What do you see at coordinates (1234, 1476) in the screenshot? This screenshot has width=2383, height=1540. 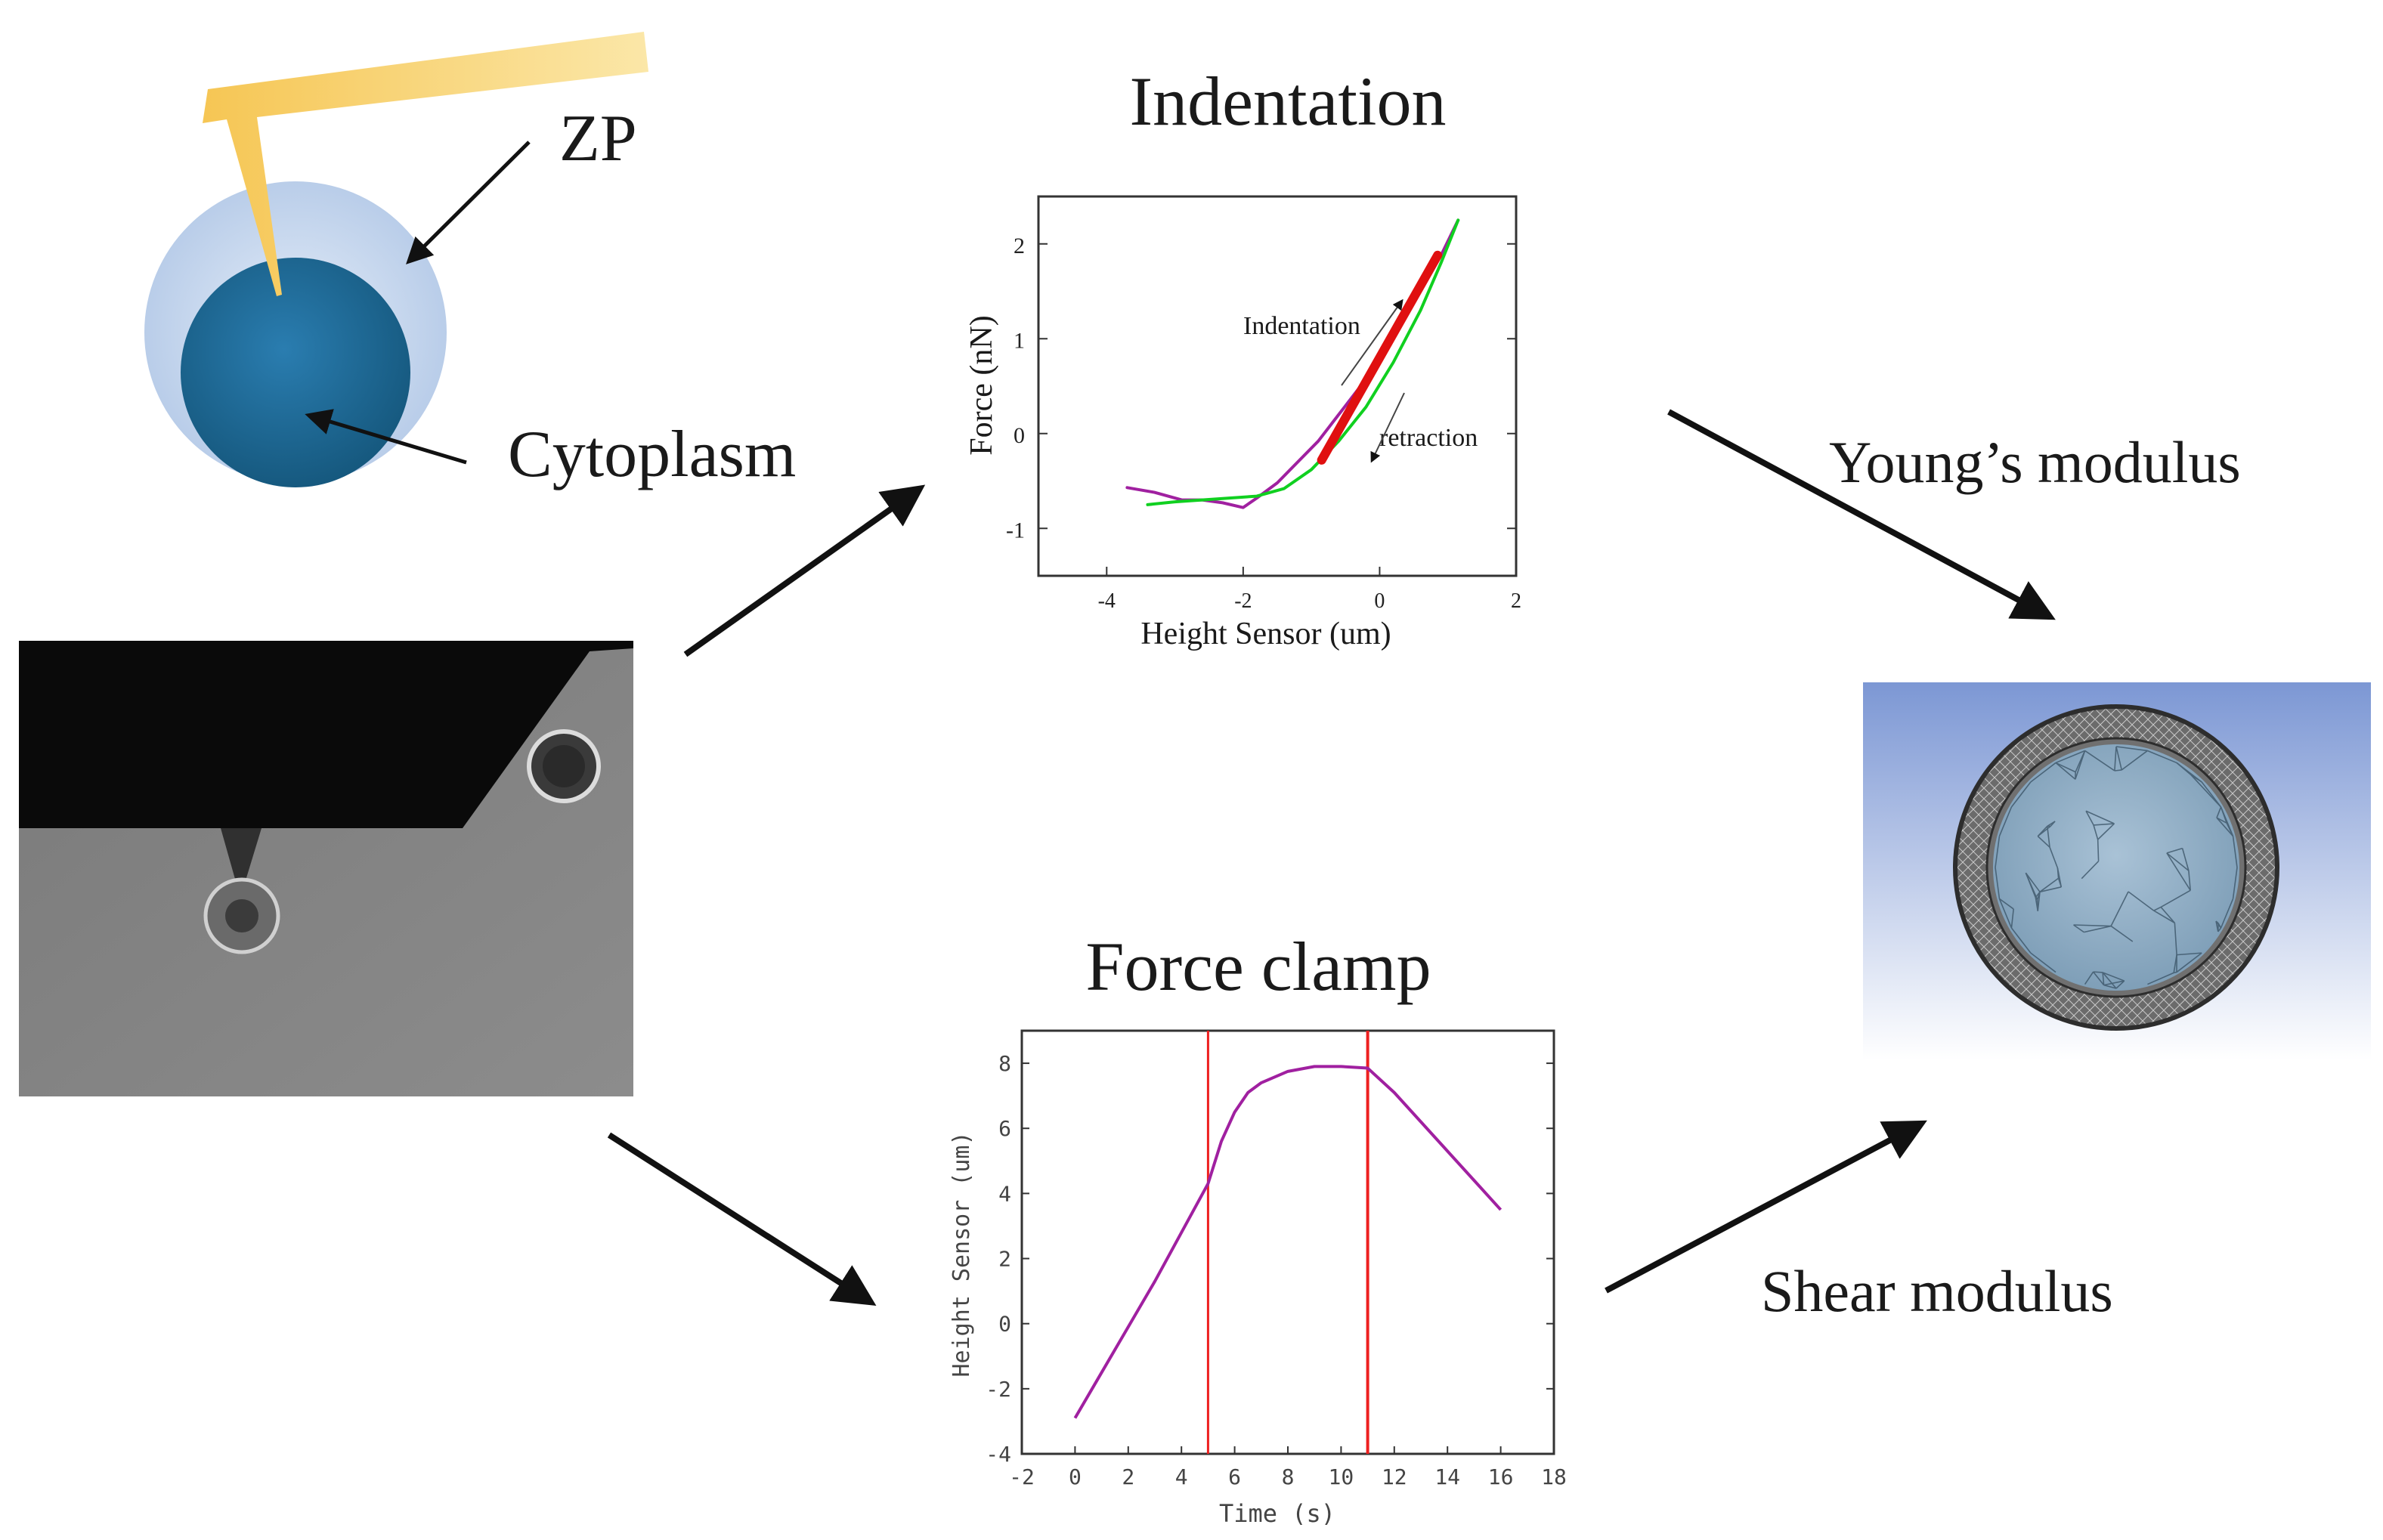 I see `force-clamp-xtick-label: 6` at bounding box center [1234, 1476].